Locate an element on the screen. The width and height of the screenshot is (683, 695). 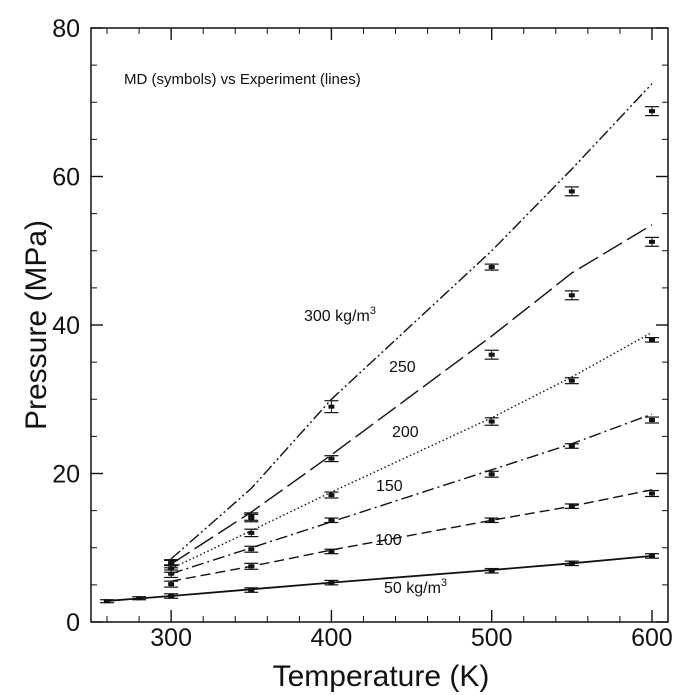
y-tick-label: 0 is located at coordinates (73, 623).